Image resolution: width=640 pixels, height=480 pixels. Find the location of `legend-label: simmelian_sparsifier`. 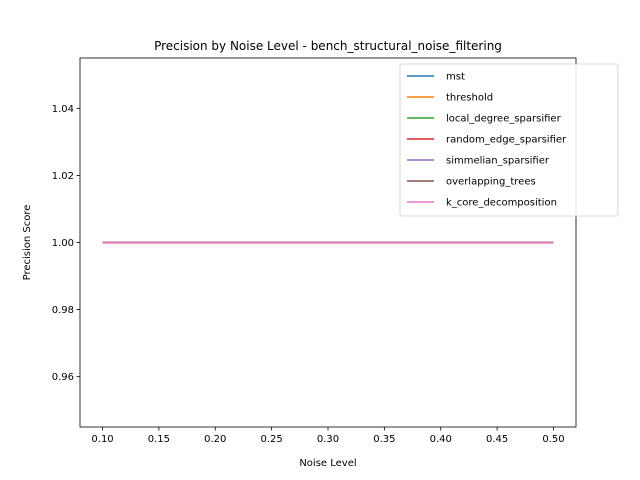

legend-label: simmelian_sparsifier is located at coordinates (498, 161).